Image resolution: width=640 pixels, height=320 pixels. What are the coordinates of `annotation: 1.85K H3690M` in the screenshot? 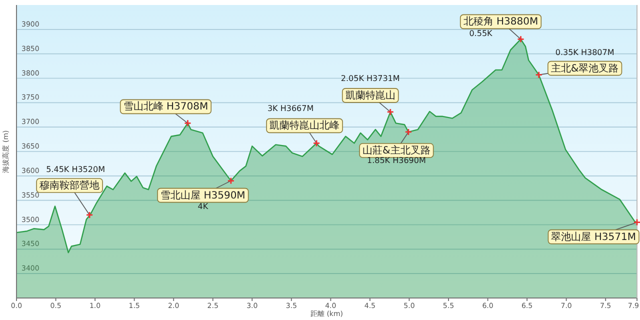 It's located at (396, 160).